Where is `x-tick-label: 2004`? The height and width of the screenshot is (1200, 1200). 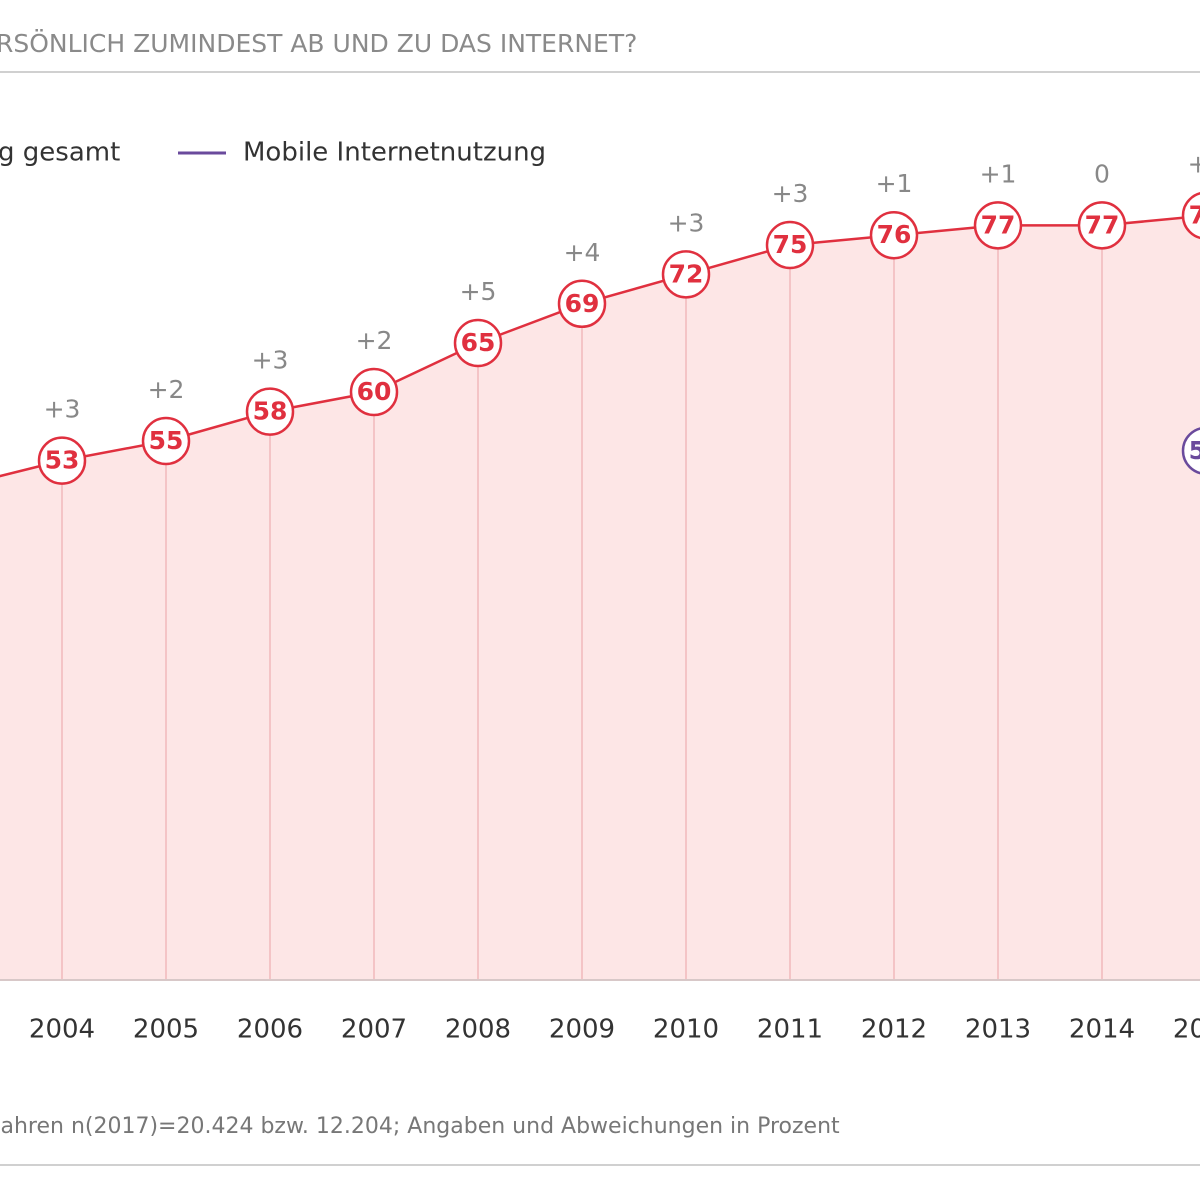 x-tick-label: 2004 is located at coordinates (62, 1030).